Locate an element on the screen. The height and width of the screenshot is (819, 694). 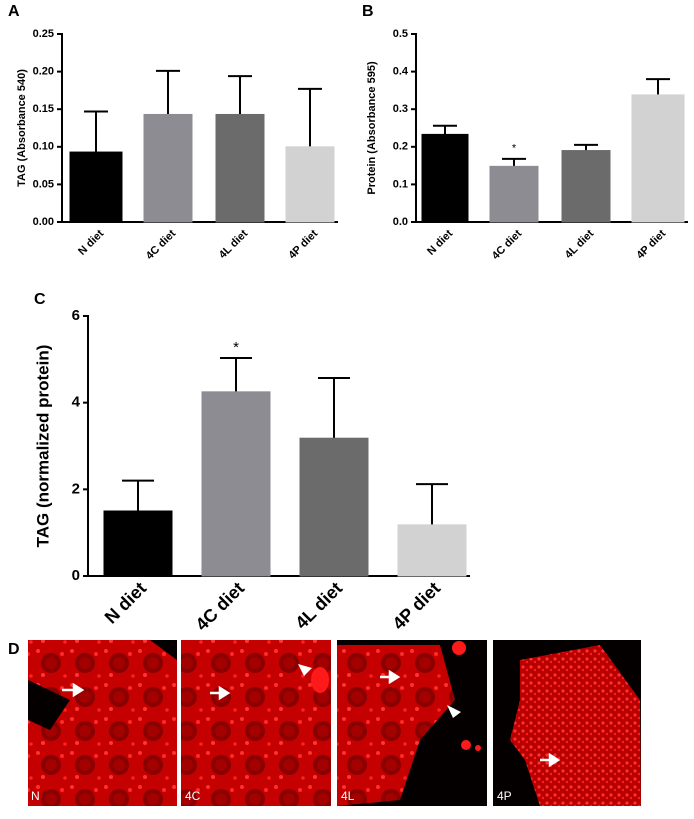
image-label: 4C is located at coordinates (193, 796).